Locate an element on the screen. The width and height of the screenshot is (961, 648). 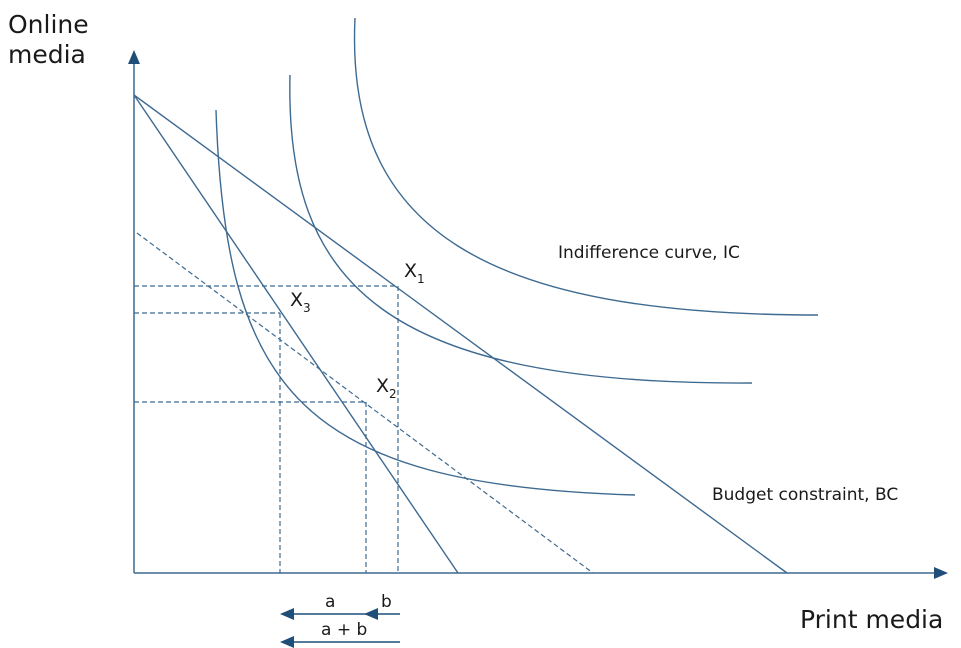
effect-ab-arrowhead is located at coordinates (287, 642).